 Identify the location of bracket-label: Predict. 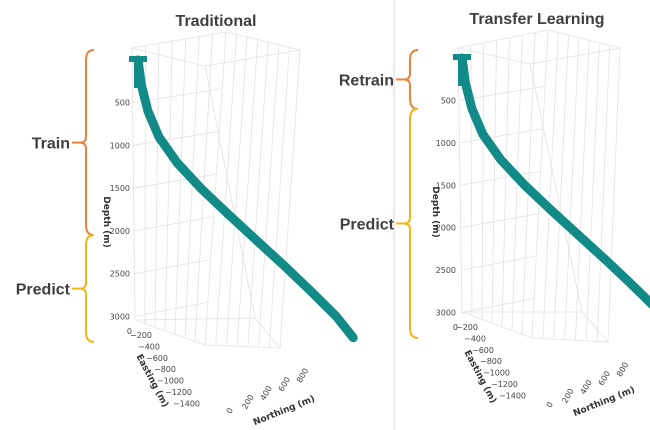
(43, 290).